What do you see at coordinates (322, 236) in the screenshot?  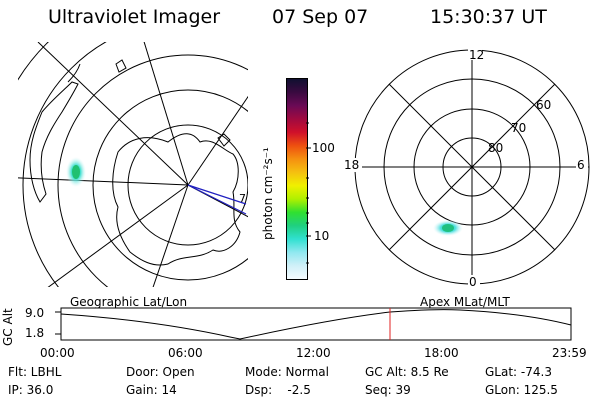 I see `colorbar-tick-10: 10` at bounding box center [322, 236].